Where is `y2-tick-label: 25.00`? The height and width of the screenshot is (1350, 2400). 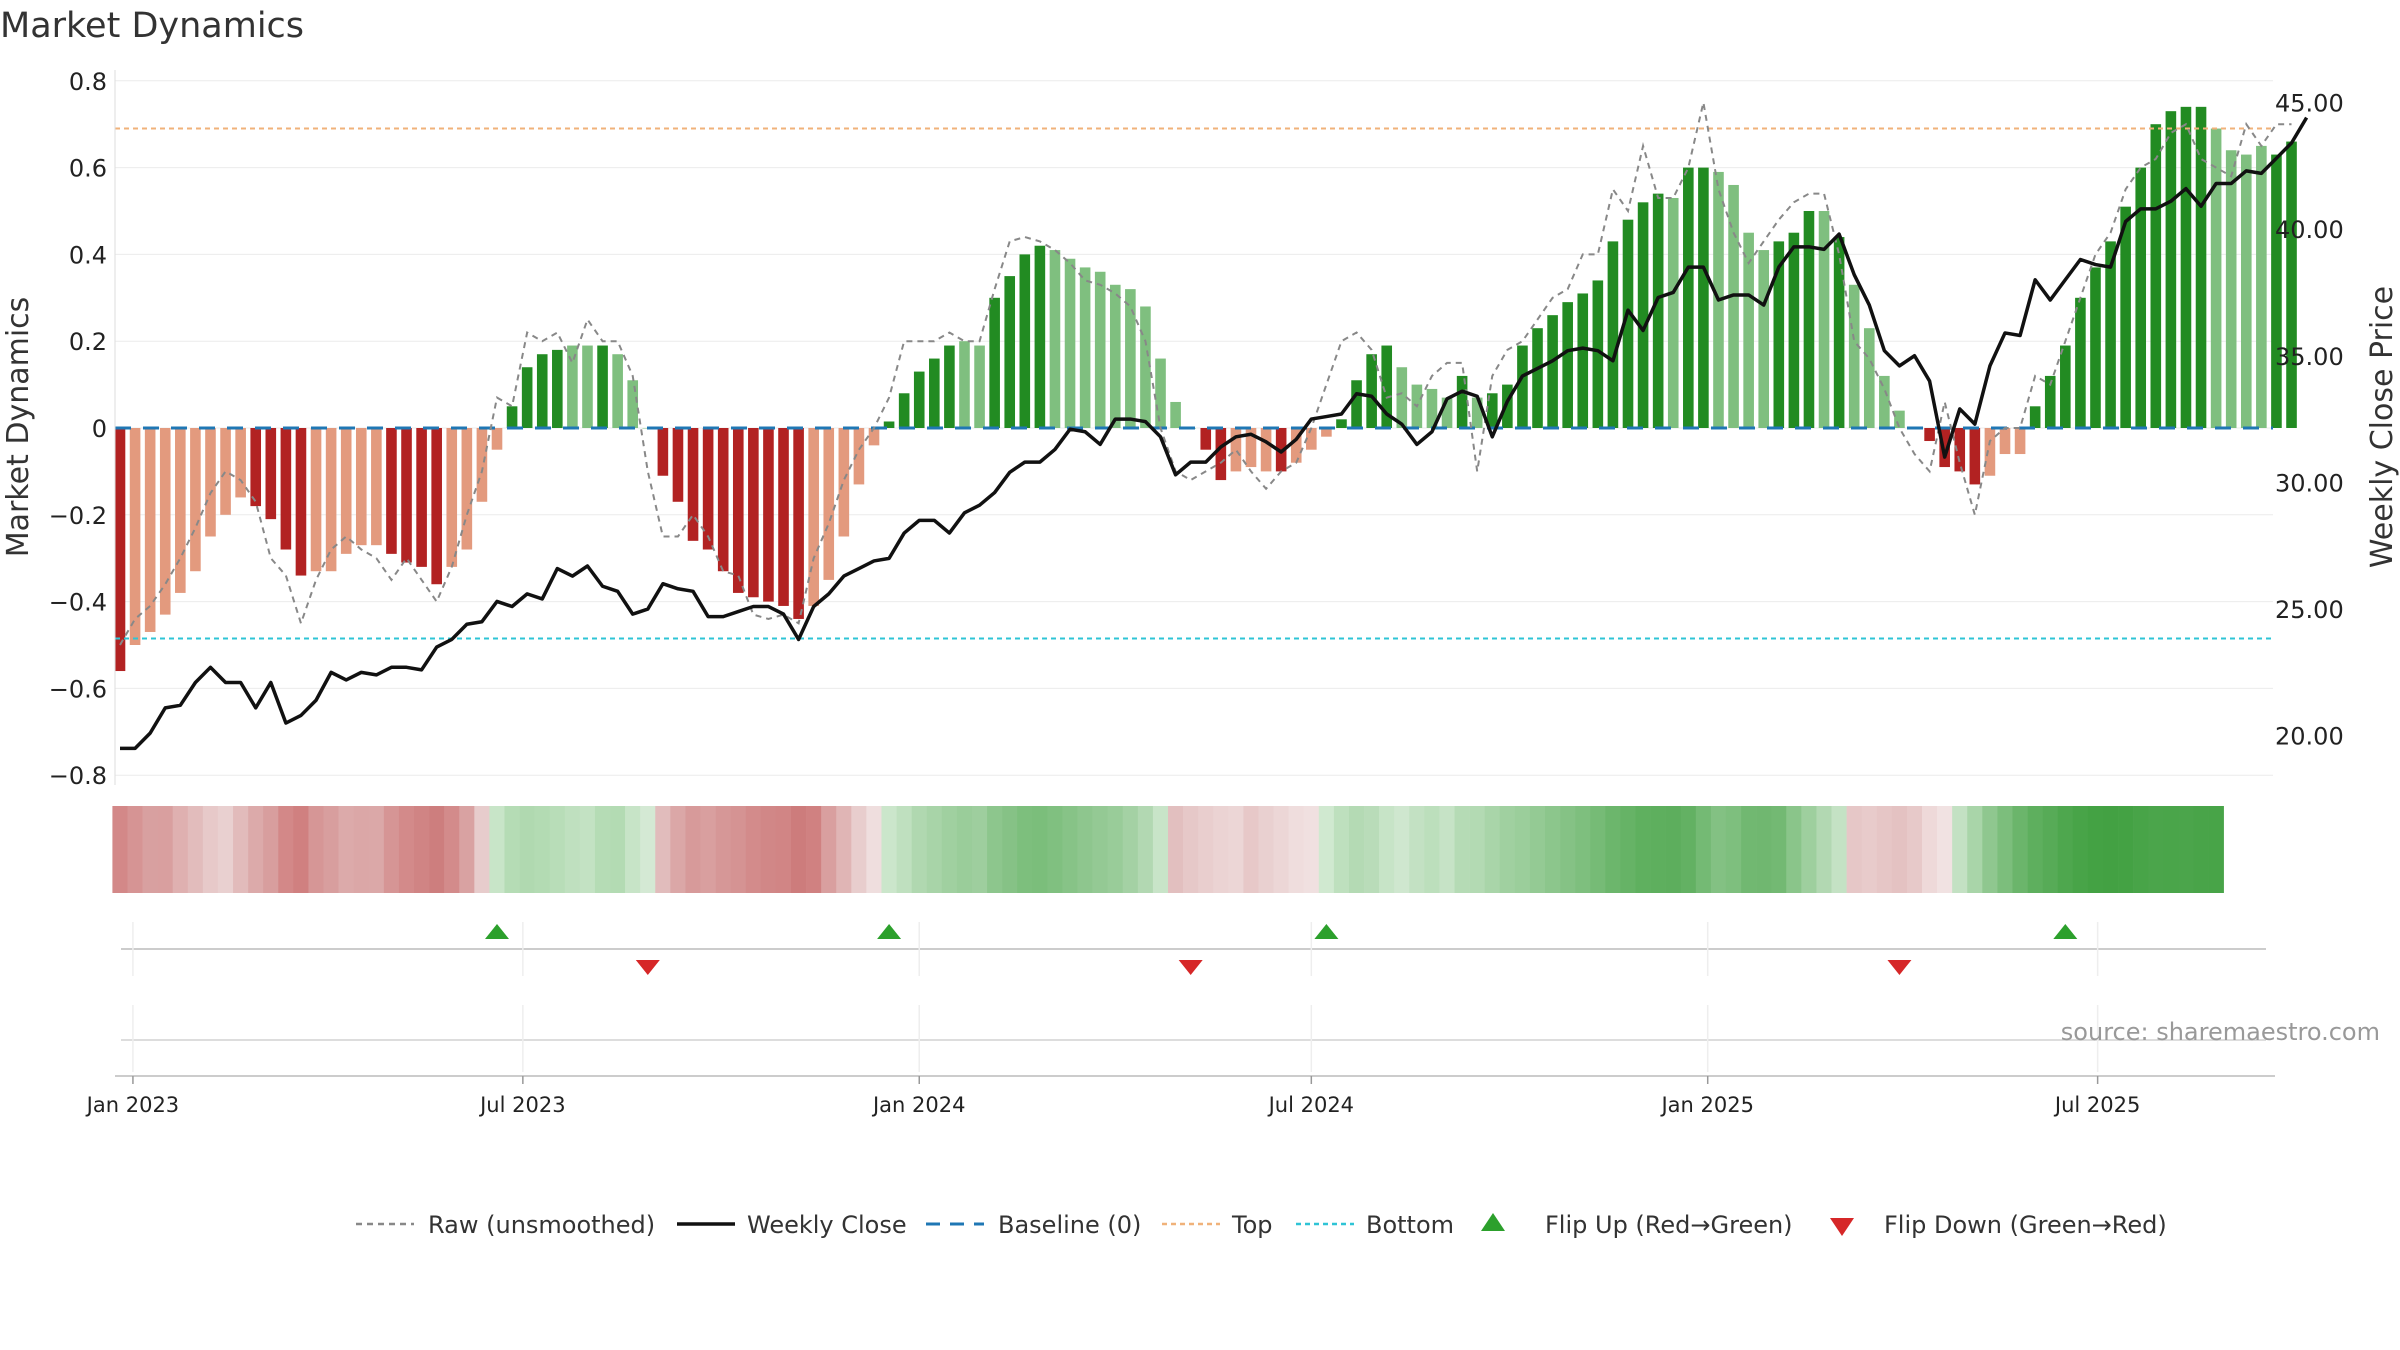 y2-tick-label: 25.00 is located at coordinates (2309, 610).